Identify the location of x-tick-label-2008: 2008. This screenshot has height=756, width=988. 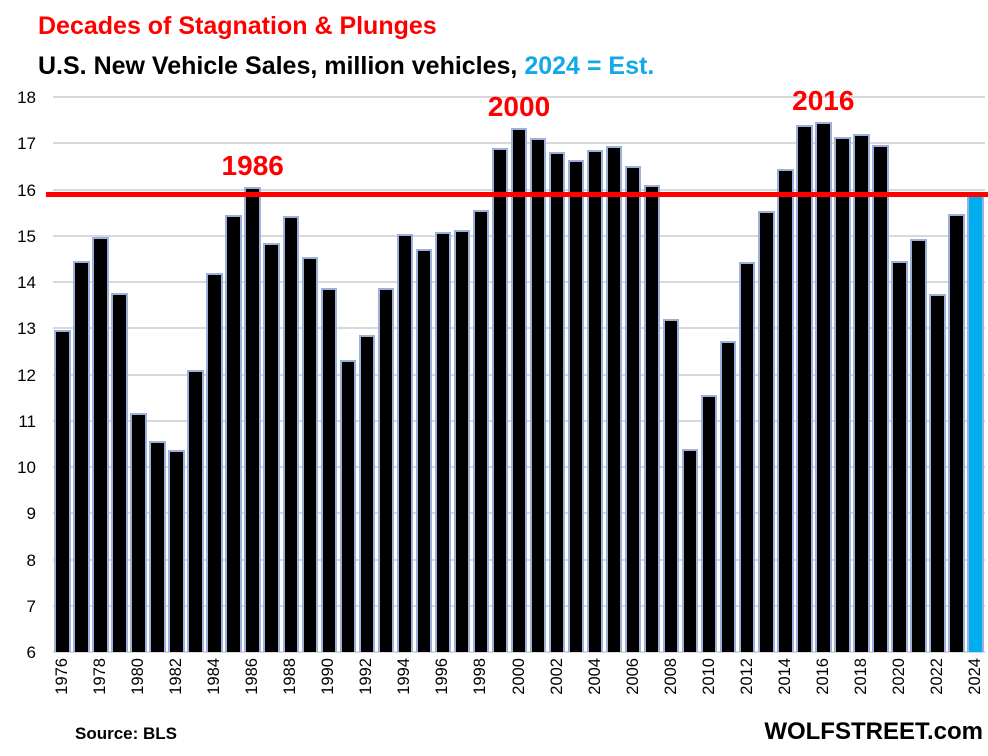
(670, 676).